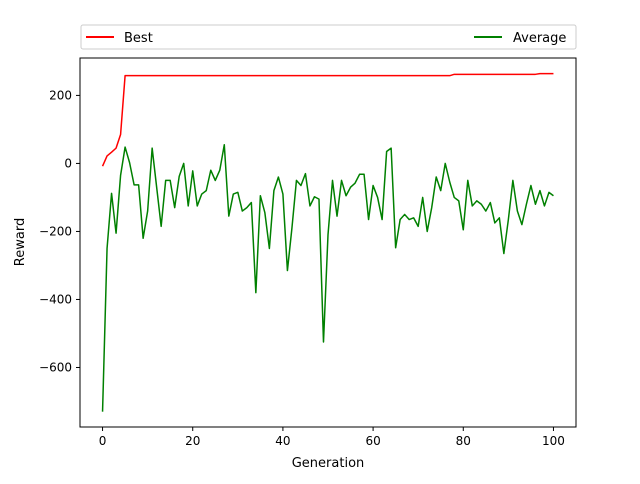  I want to click on y-axis-label: Reward, so click(20, 242).